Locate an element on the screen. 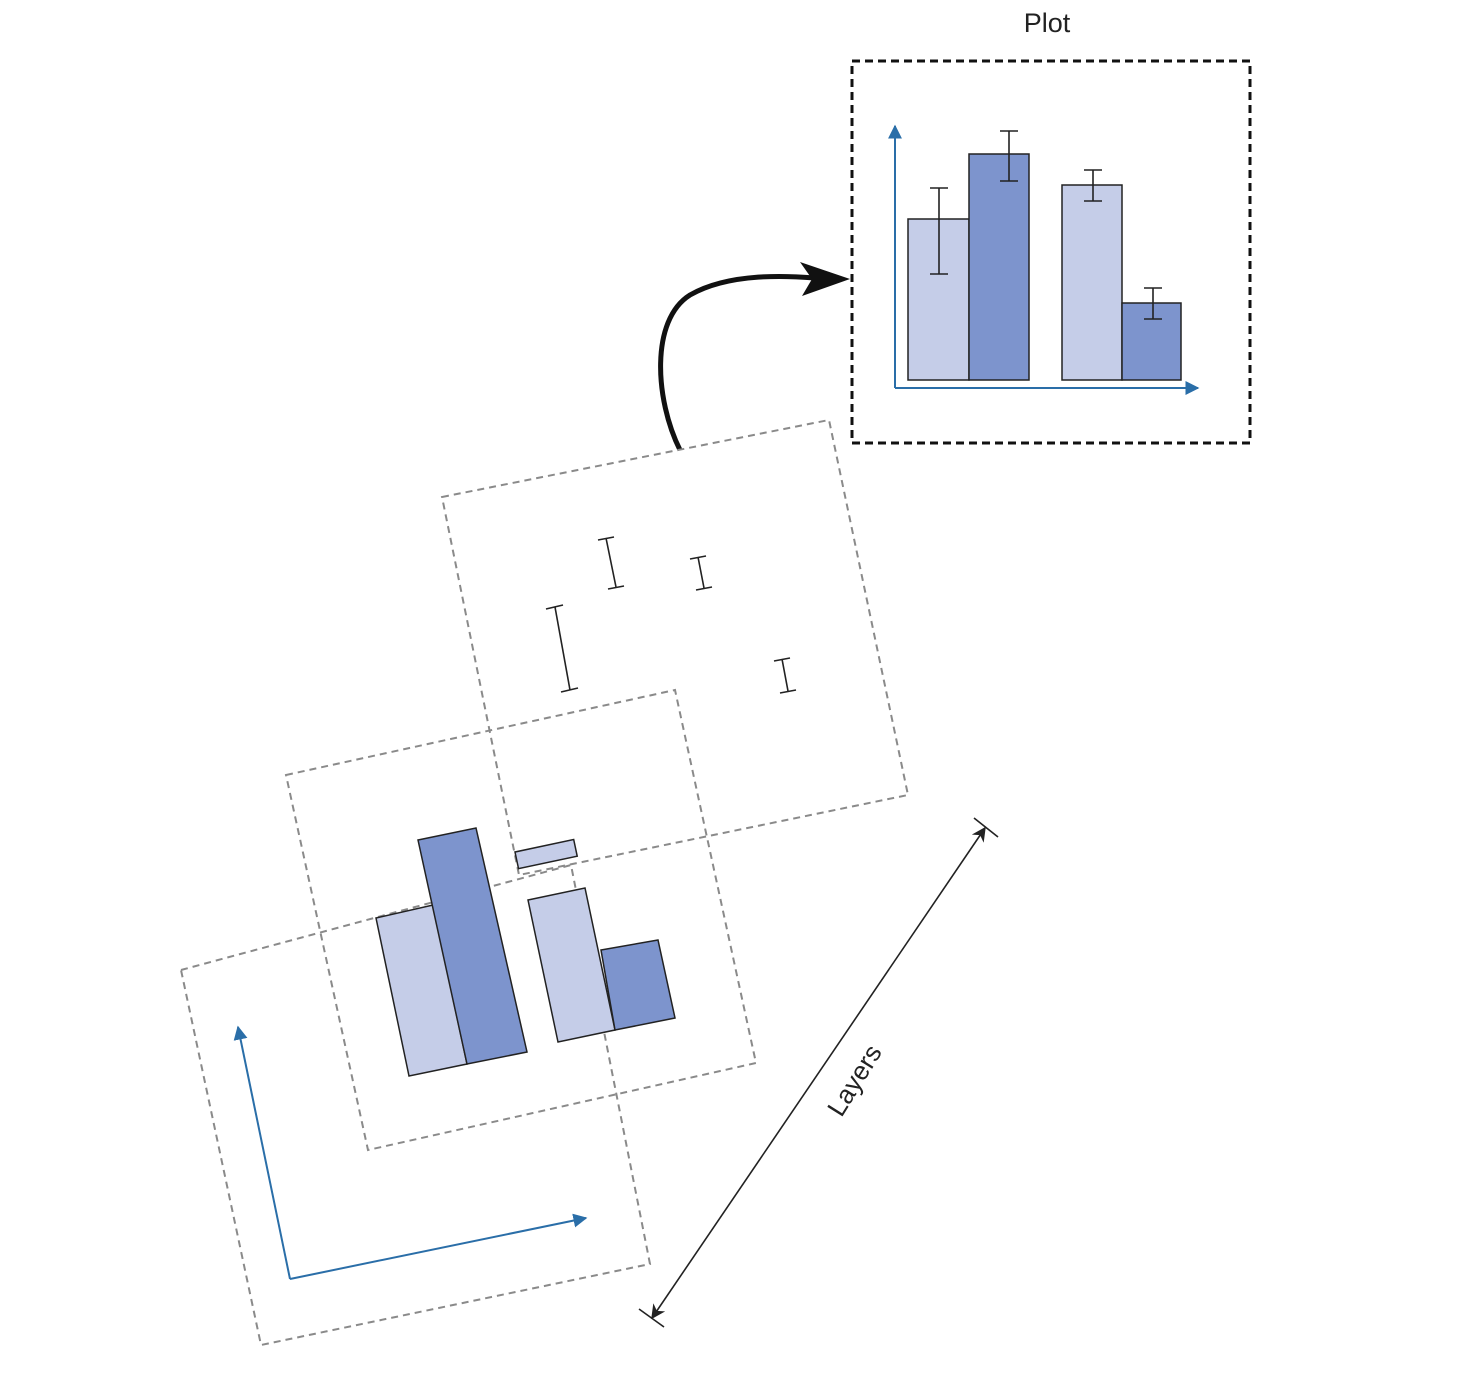  compose-arrow-head is located at coordinates (825, 279).